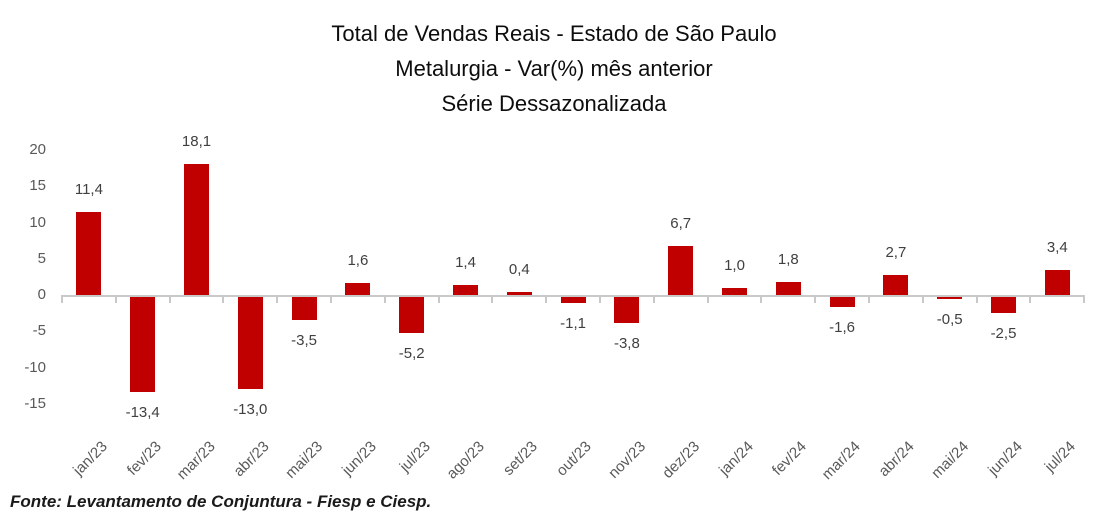 This screenshot has width=1108, height=532. I want to click on x-axis-category-label: fev/23, so click(144, 458).